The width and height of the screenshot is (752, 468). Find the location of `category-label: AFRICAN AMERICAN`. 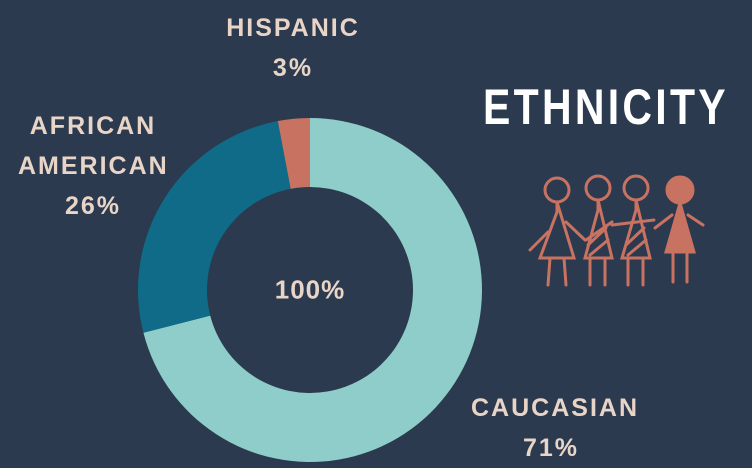

category-label: AFRICAN AMERICAN is located at coordinates (93, 146).